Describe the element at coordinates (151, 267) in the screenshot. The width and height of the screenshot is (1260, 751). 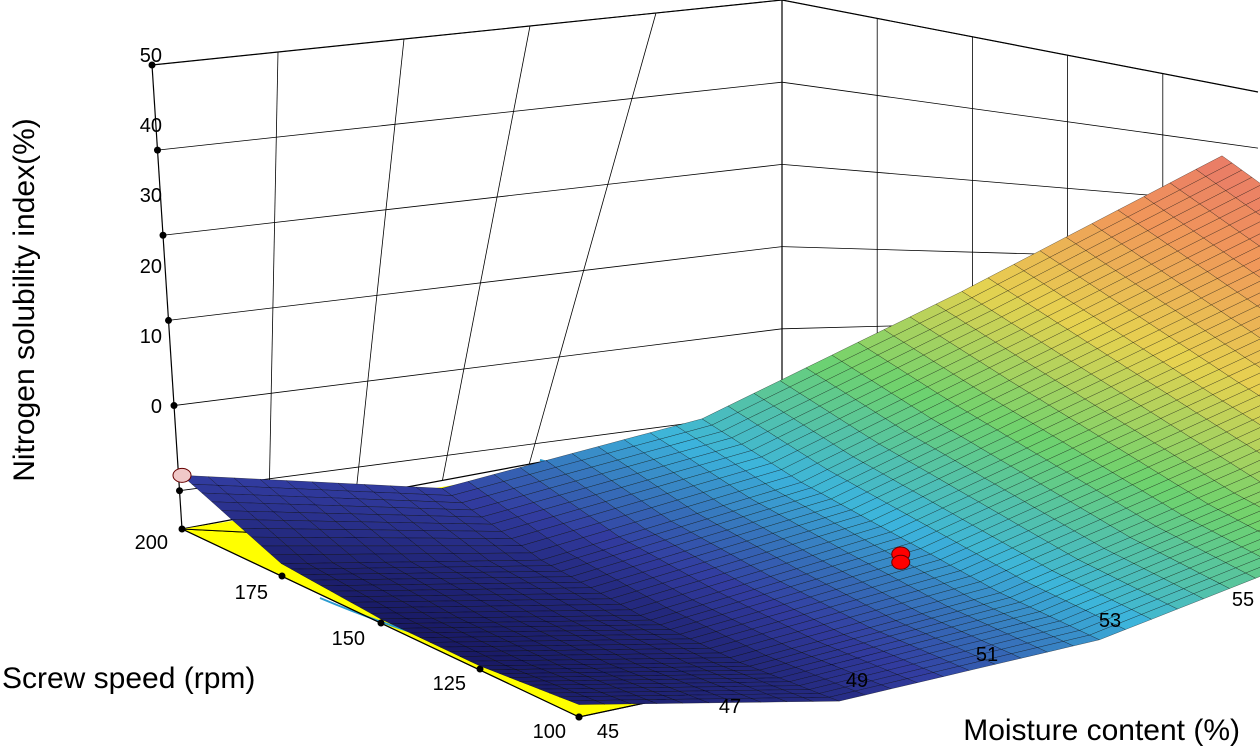
I see `z-tick-label: 20` at that location.